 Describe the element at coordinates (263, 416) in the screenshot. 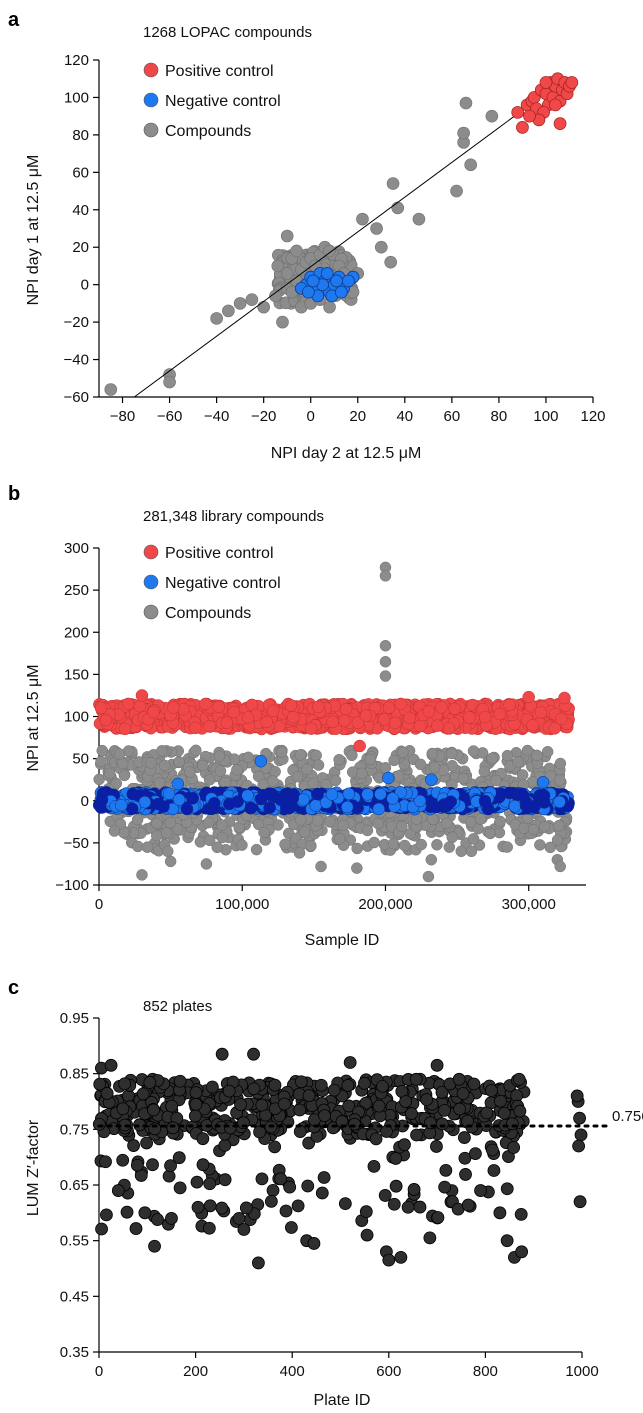

I see `x-tick-label: −20` at that location.